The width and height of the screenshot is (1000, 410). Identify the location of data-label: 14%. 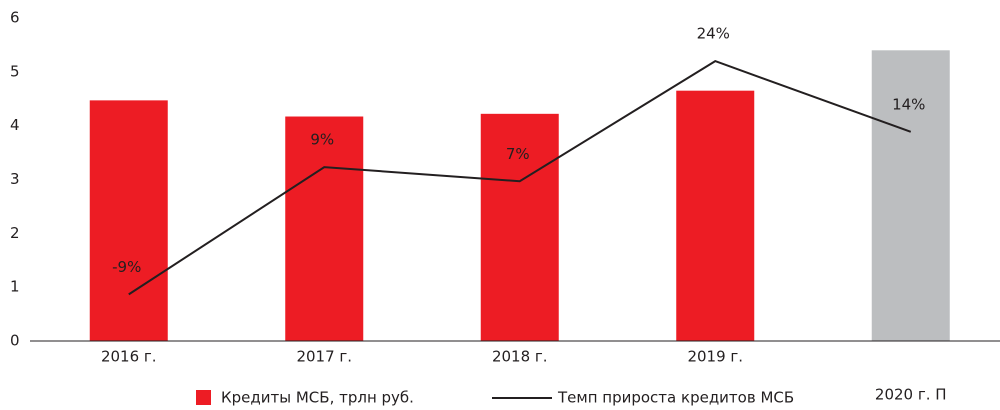
(908, 104).